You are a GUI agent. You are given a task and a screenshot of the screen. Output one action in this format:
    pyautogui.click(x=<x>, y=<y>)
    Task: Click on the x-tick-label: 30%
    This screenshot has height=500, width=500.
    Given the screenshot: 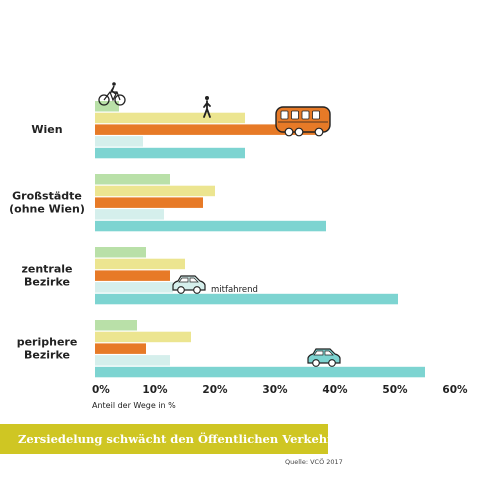 What is the action you would take?
    pyautogui.click(x=275, y=390)
    